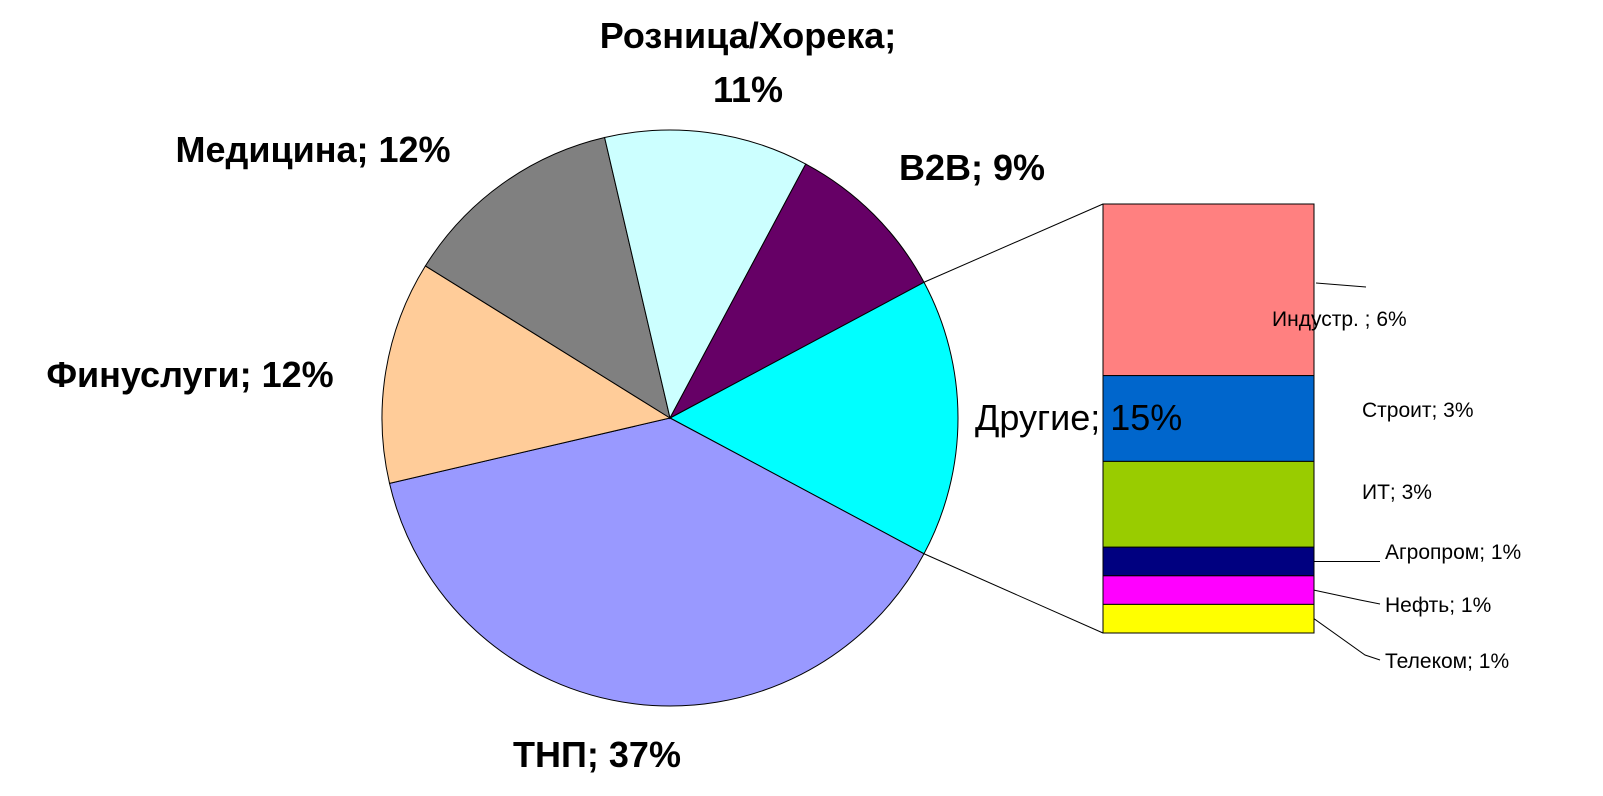 The width and height of the screenshot is (1603, 796). I want to click on slice-label-line: Медицина; 12%, so click(312, 149).